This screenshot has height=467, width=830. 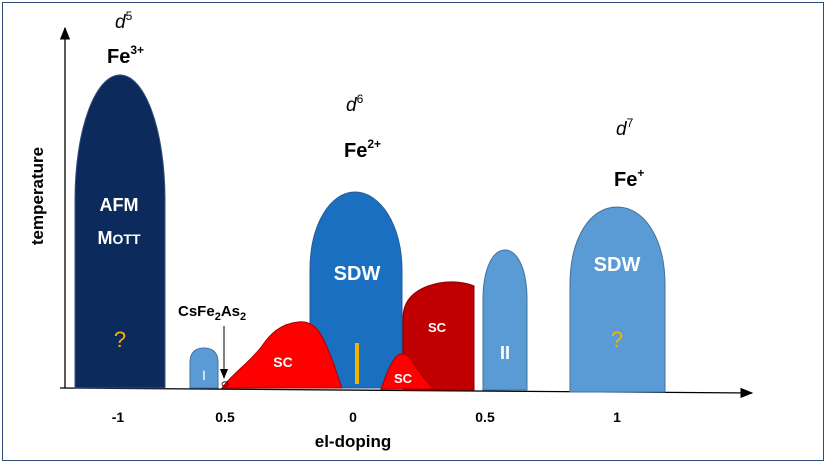 I want to click on sc-region-small, so click(x=408, y=371).